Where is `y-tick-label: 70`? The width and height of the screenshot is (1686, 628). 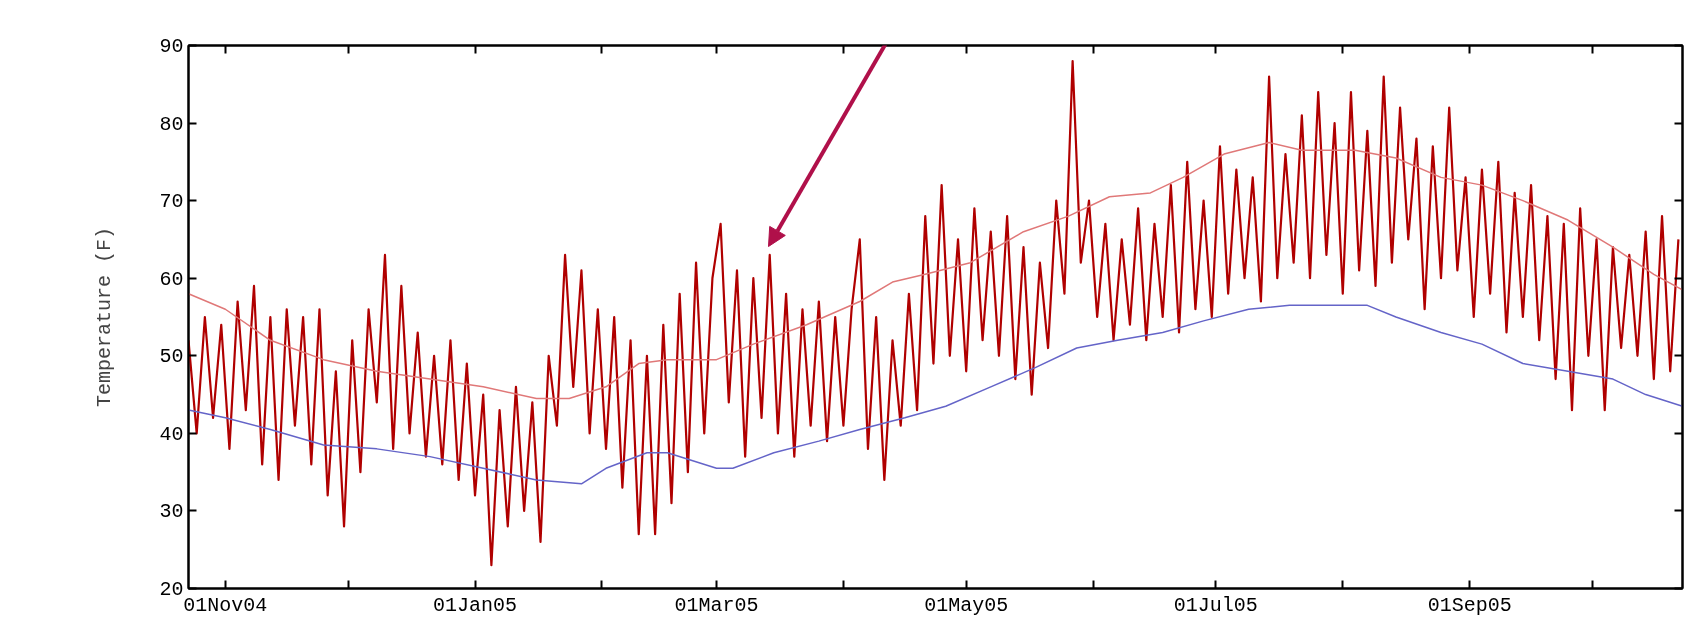 y-tick-label: 70 is located at coordinates (171, 202).